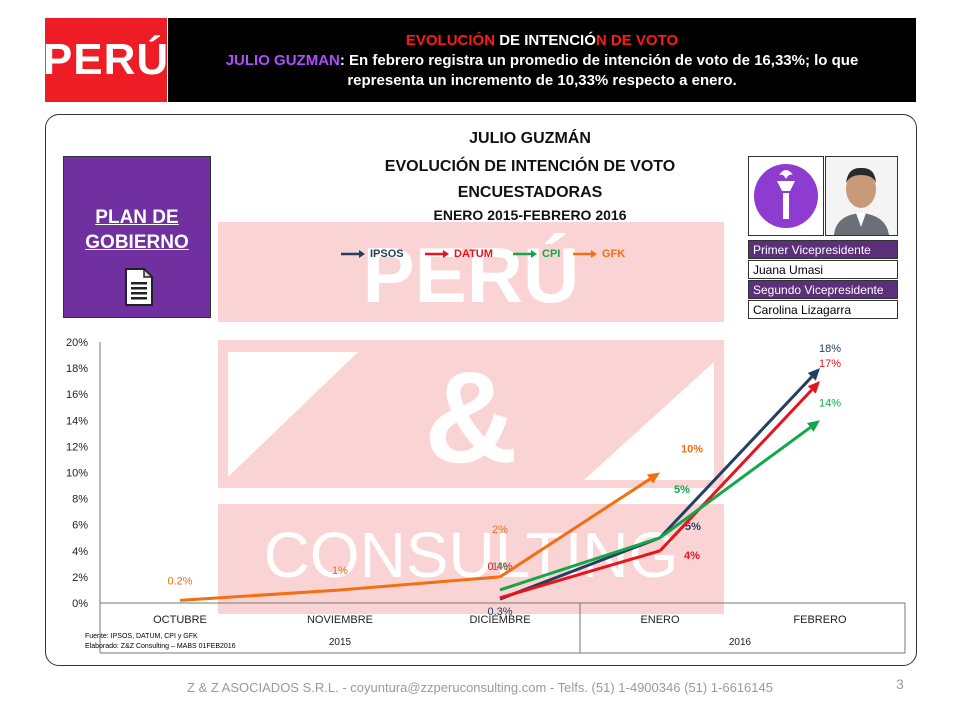 The height and width of the screenshot is (720, 960). Describe the element at coordinates (445, 40) in the screenshot. I see `header-line1-part: EVOLUCIÓ` at that location.